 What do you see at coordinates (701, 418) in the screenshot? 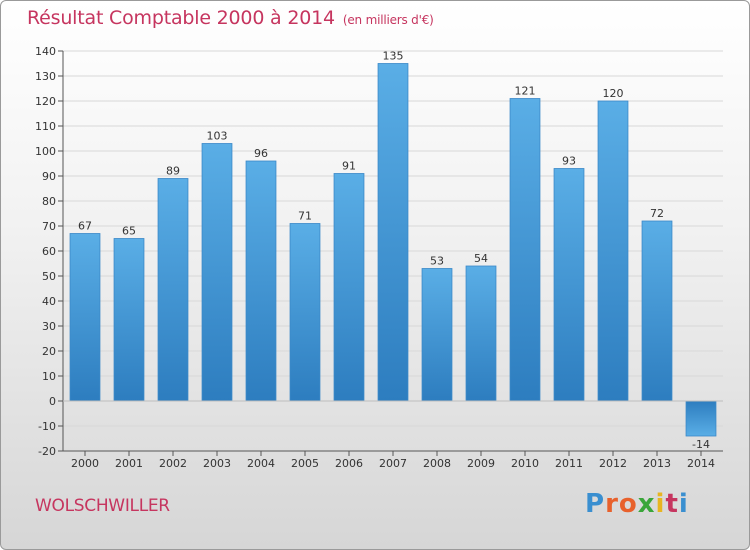
I see `bar-2014` at bounding box center [701, 418].